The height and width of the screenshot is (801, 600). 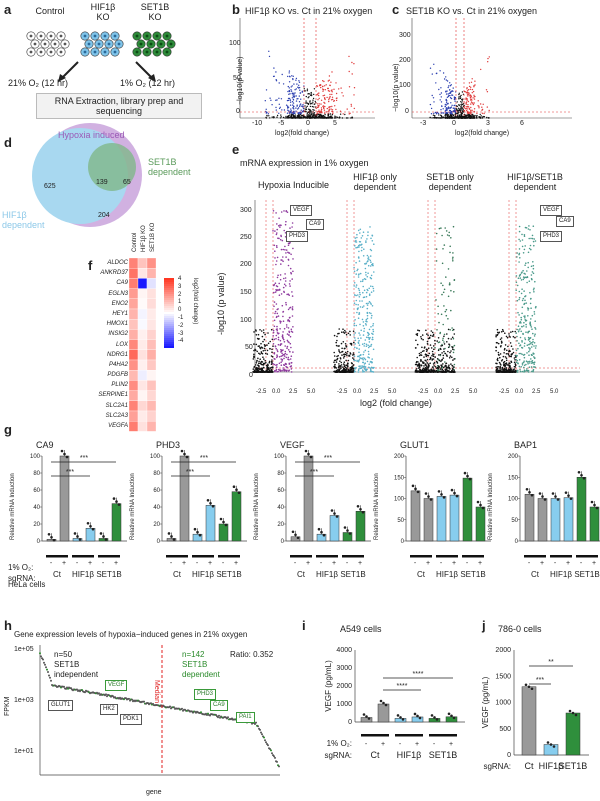 What do you see at coordinates (246, 320) in the screenshot?
I see `e-ytick: 100` at bounding box center [246, 320].